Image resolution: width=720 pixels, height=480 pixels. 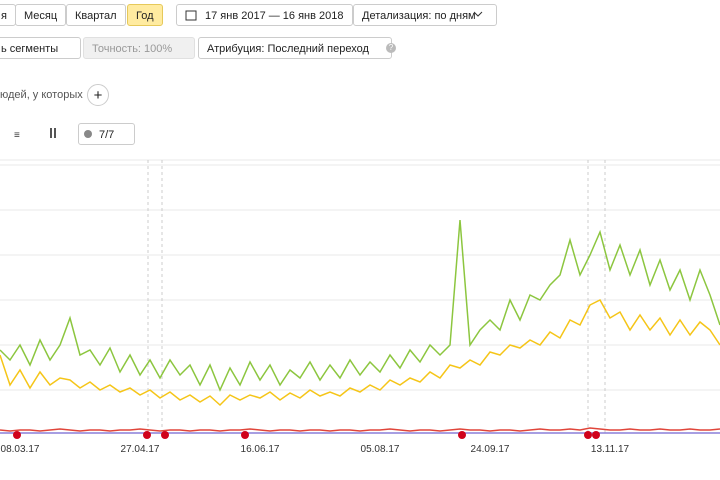 What do you see at coordinates (391, 48) in the screenshot?
I see `help-icon: ?` at bounding box center [391, 48].